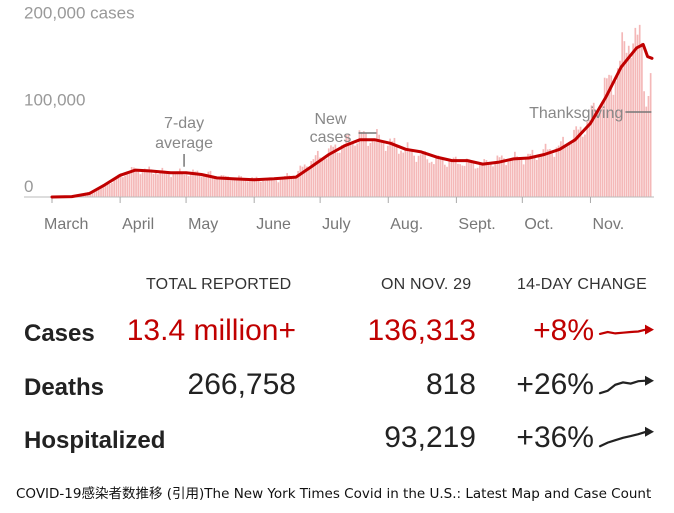  What do you see at coordinates (79, 13) in the screenshot?
I see `y-tick-label: 200,000 cases` at bounding box center [79, 13].